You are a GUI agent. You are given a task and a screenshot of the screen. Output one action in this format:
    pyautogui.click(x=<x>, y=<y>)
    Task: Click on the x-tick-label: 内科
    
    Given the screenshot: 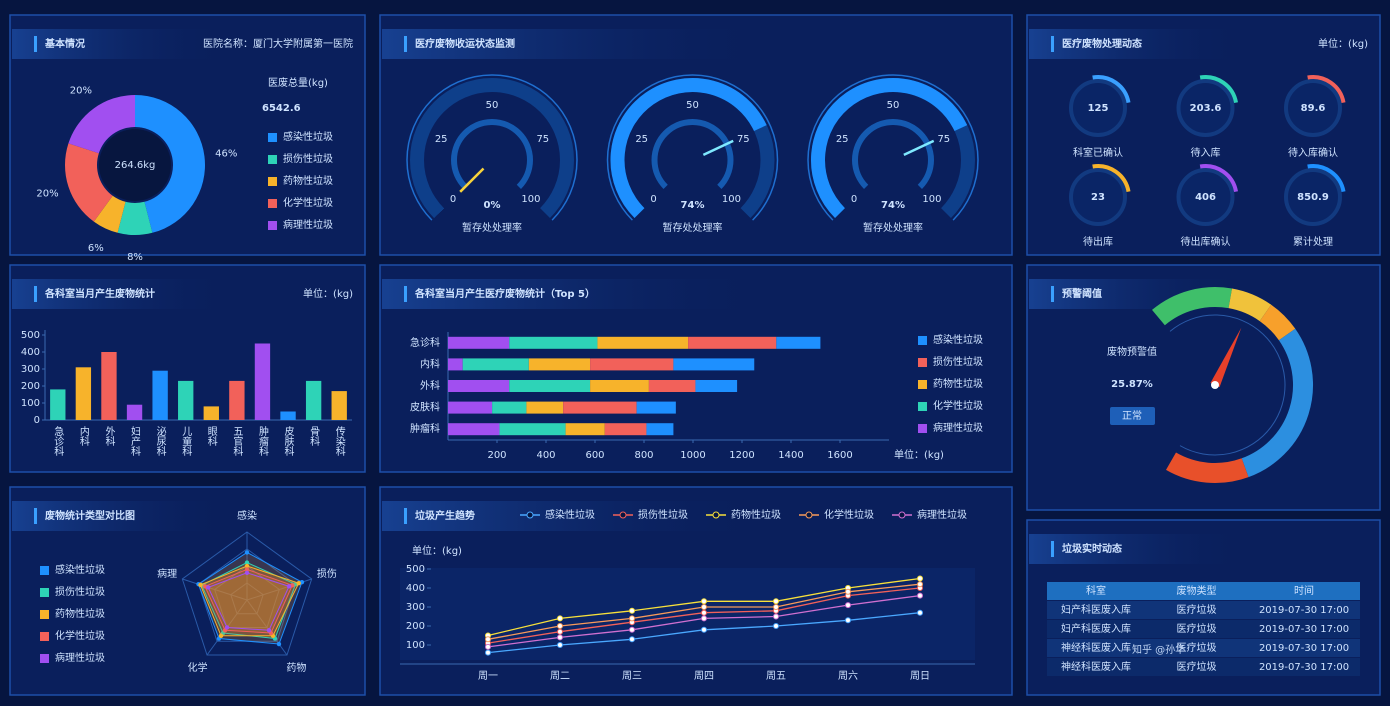 What is the action you would take?
    pyautogui.click(x=83, y=436)
    